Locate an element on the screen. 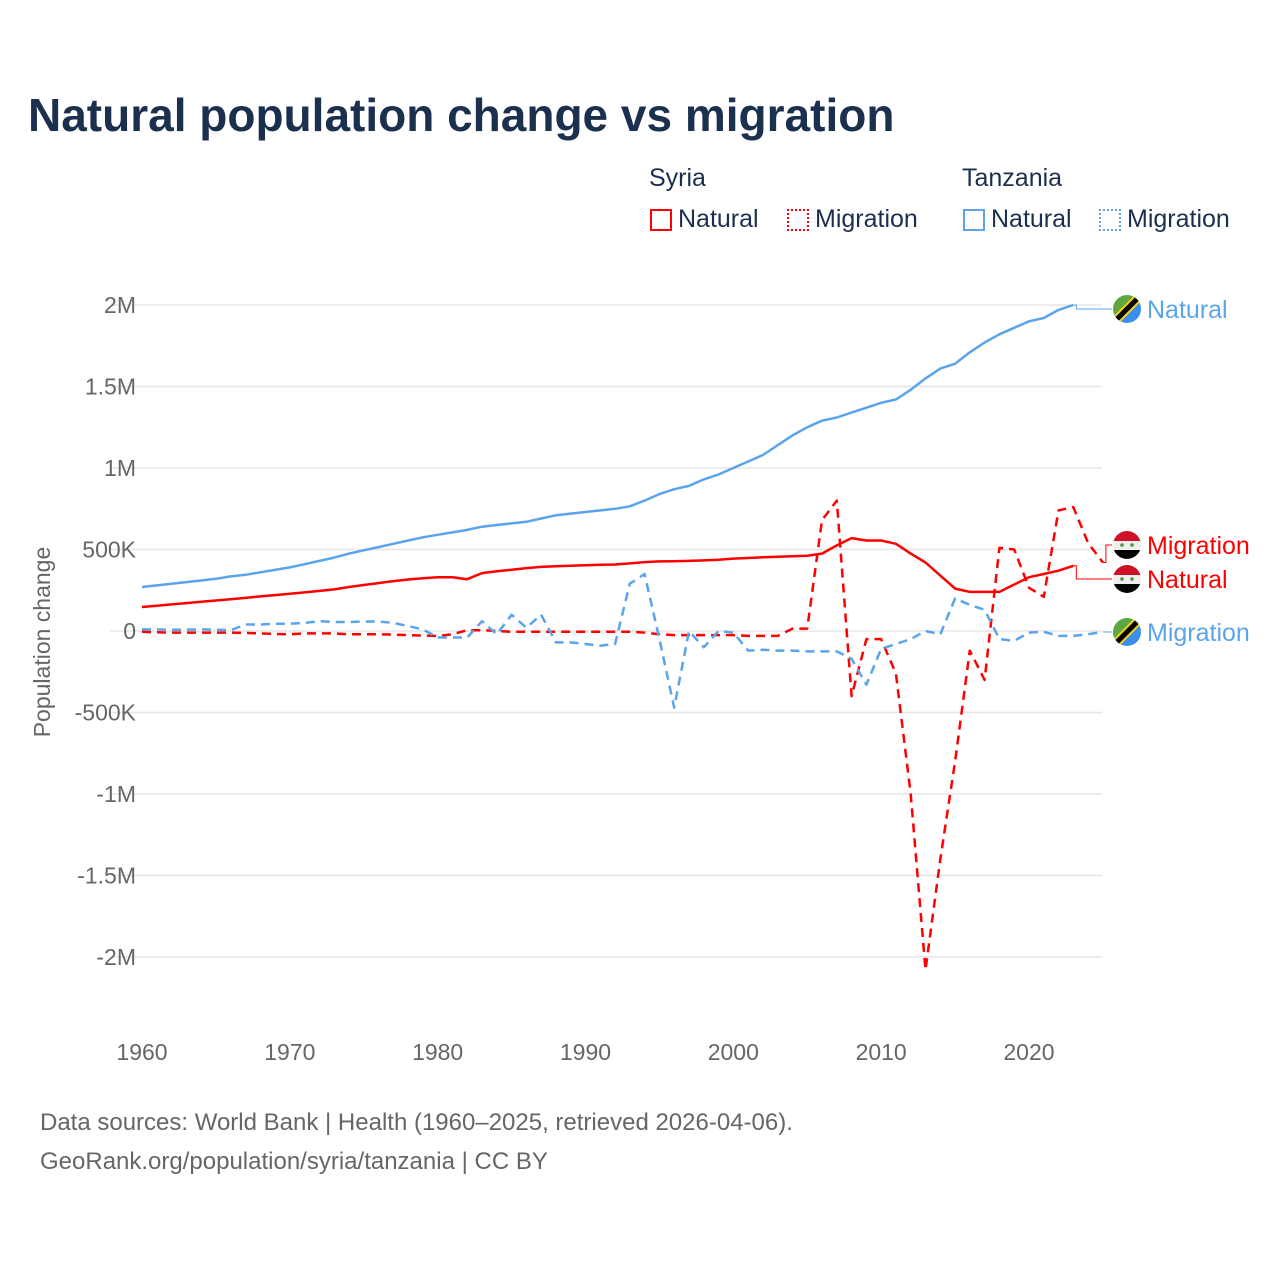  series-line-syria-natural is located at coordinates (607, 572).